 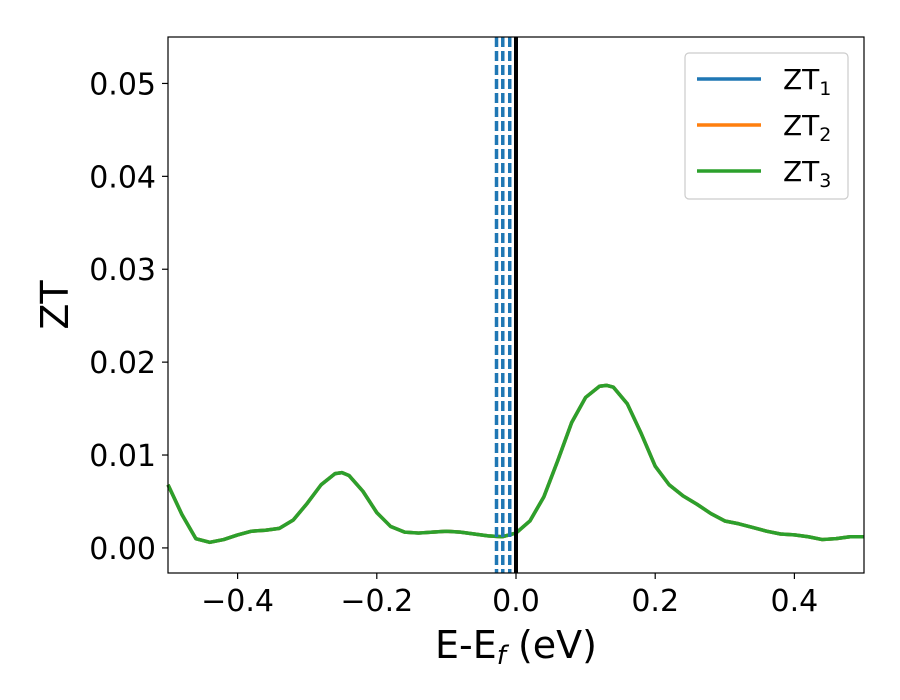 I want to click on x-axis-label: E-Ef (eV), so click(x=516, y=647).